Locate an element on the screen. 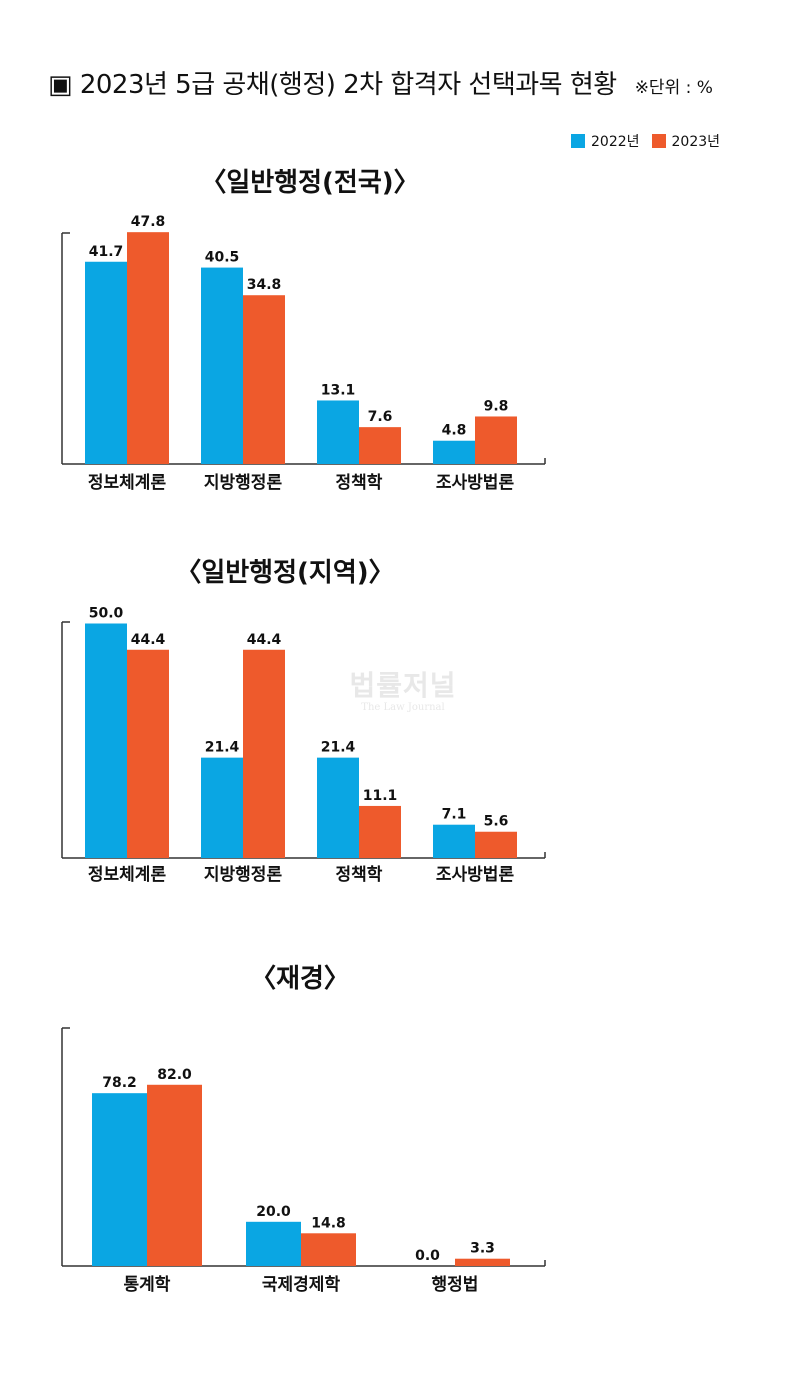 The image size is (805, 1376). chart-title-national: 〈일반행정(전국)〉 is located at coordinates (310, 183).